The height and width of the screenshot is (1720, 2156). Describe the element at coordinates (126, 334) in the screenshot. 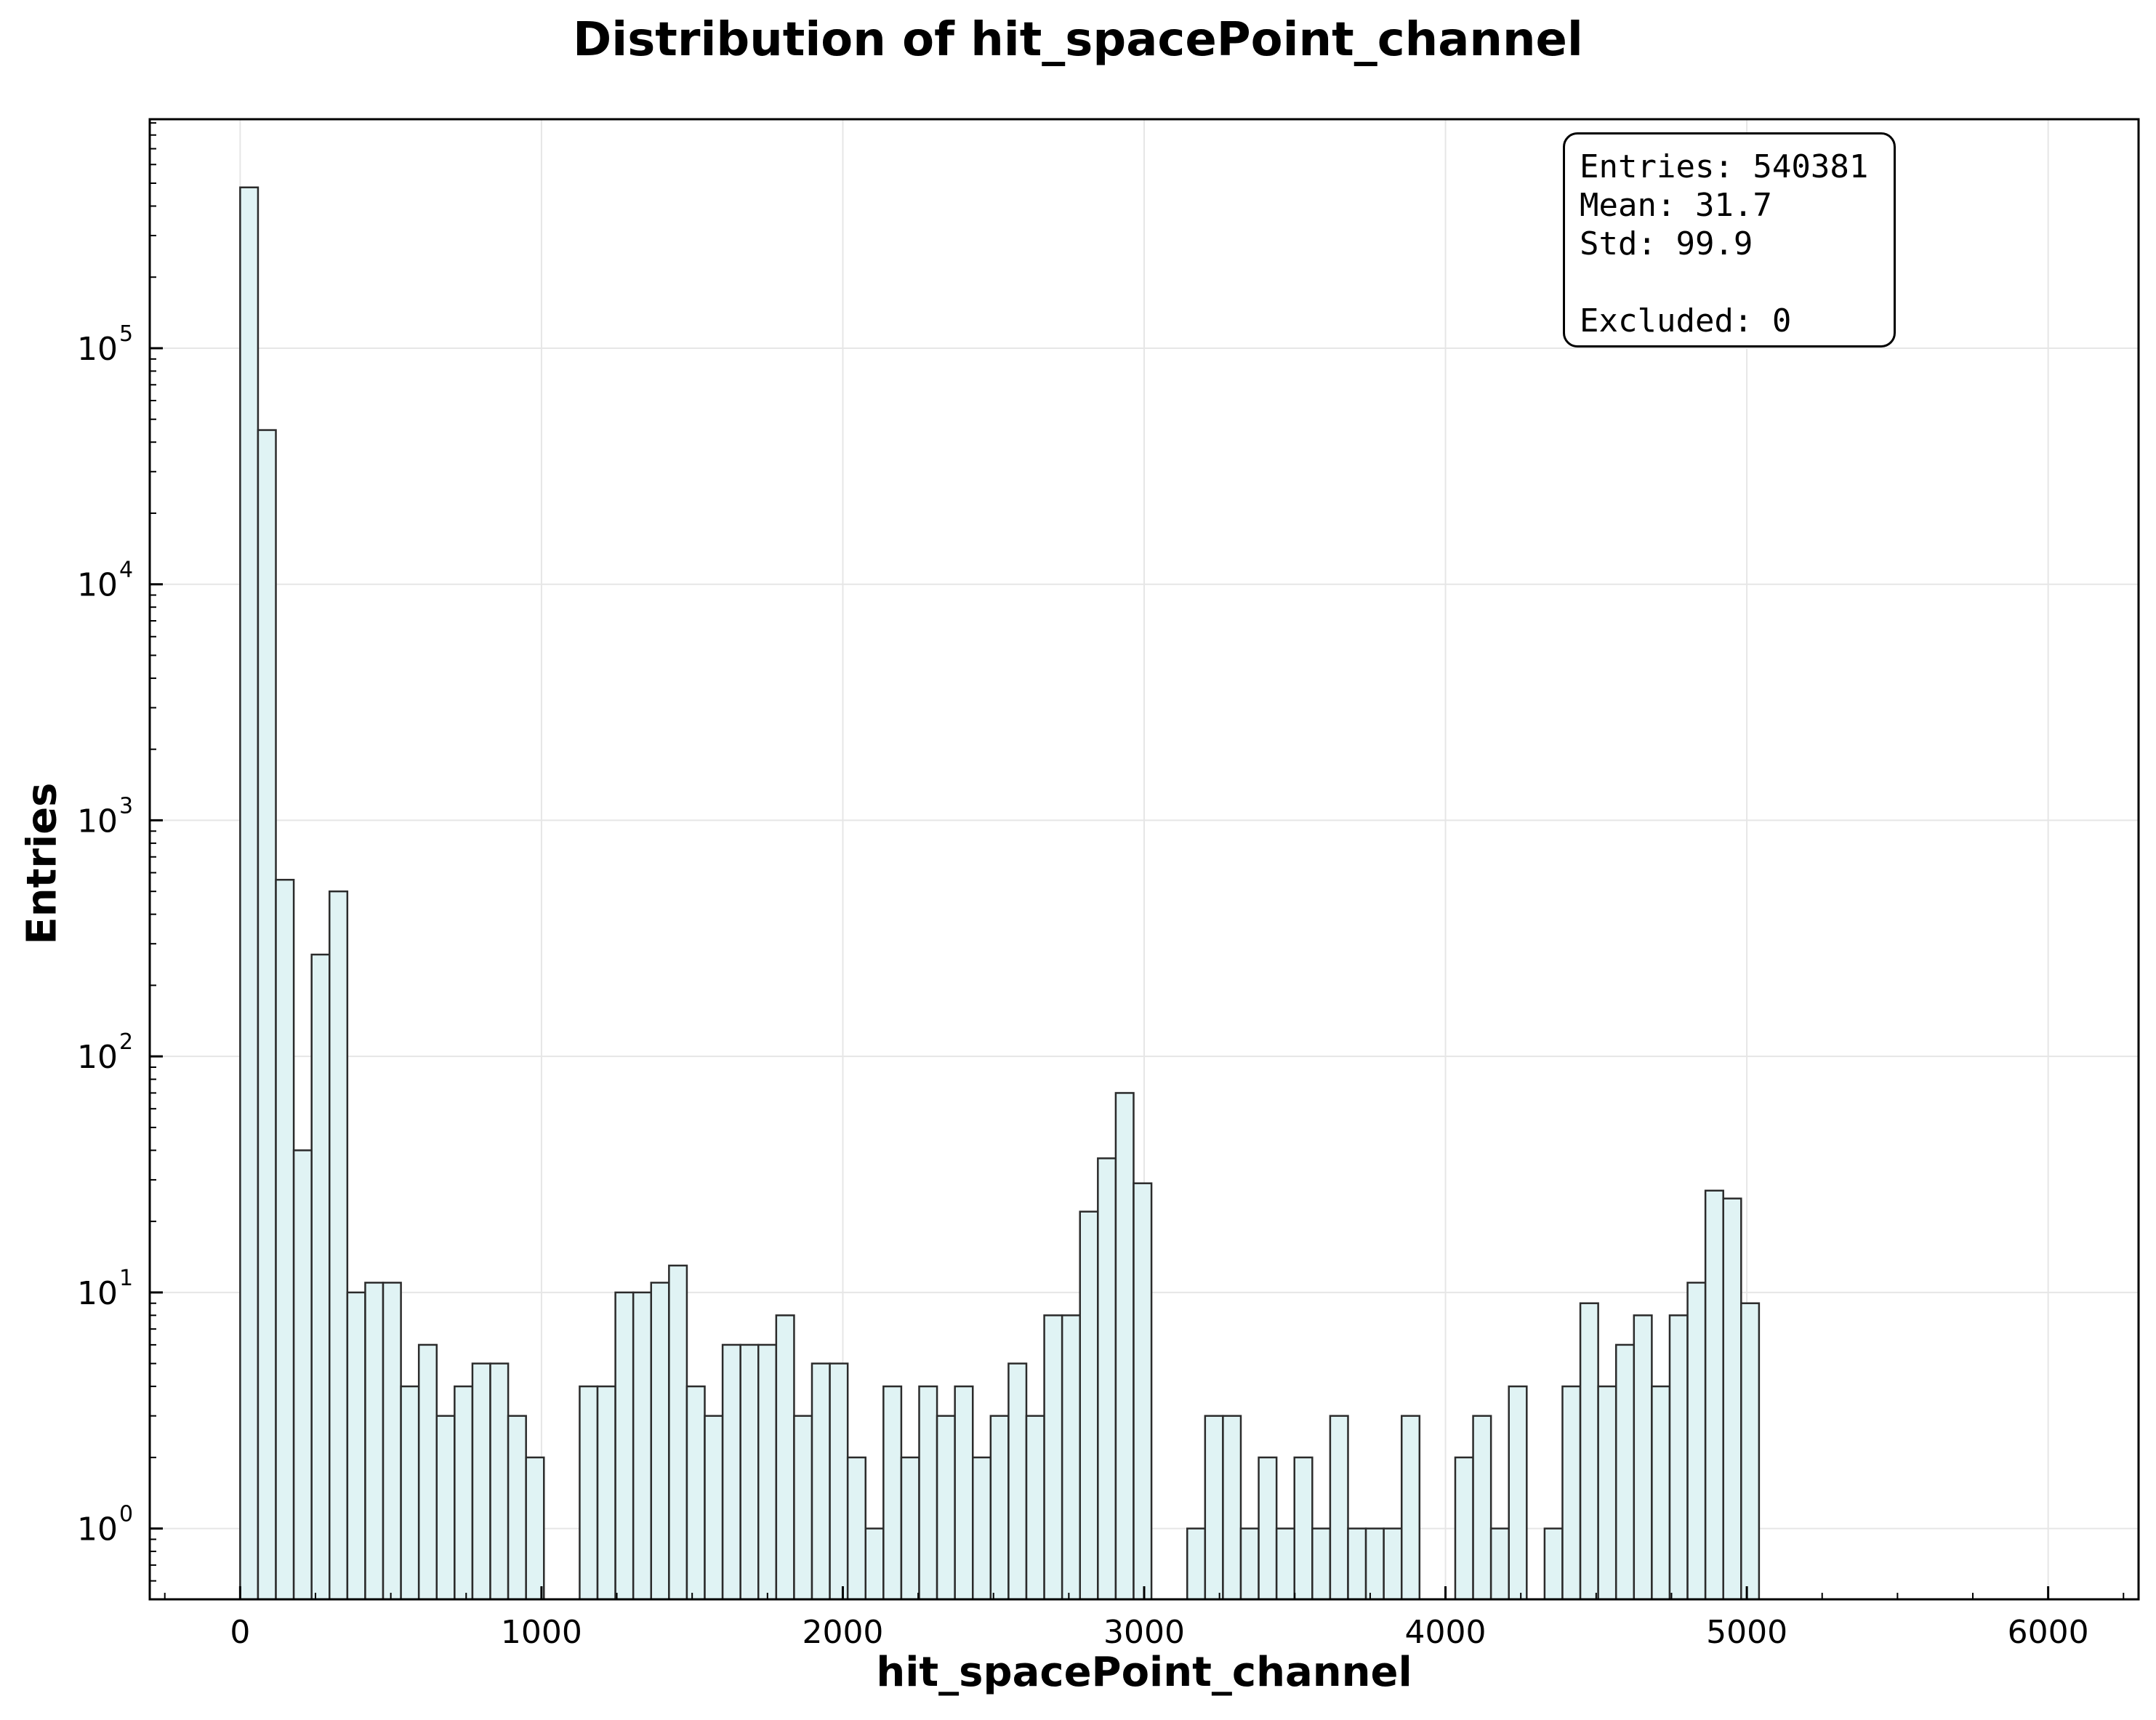

I see `y-tick-exponent: 5` at that location.